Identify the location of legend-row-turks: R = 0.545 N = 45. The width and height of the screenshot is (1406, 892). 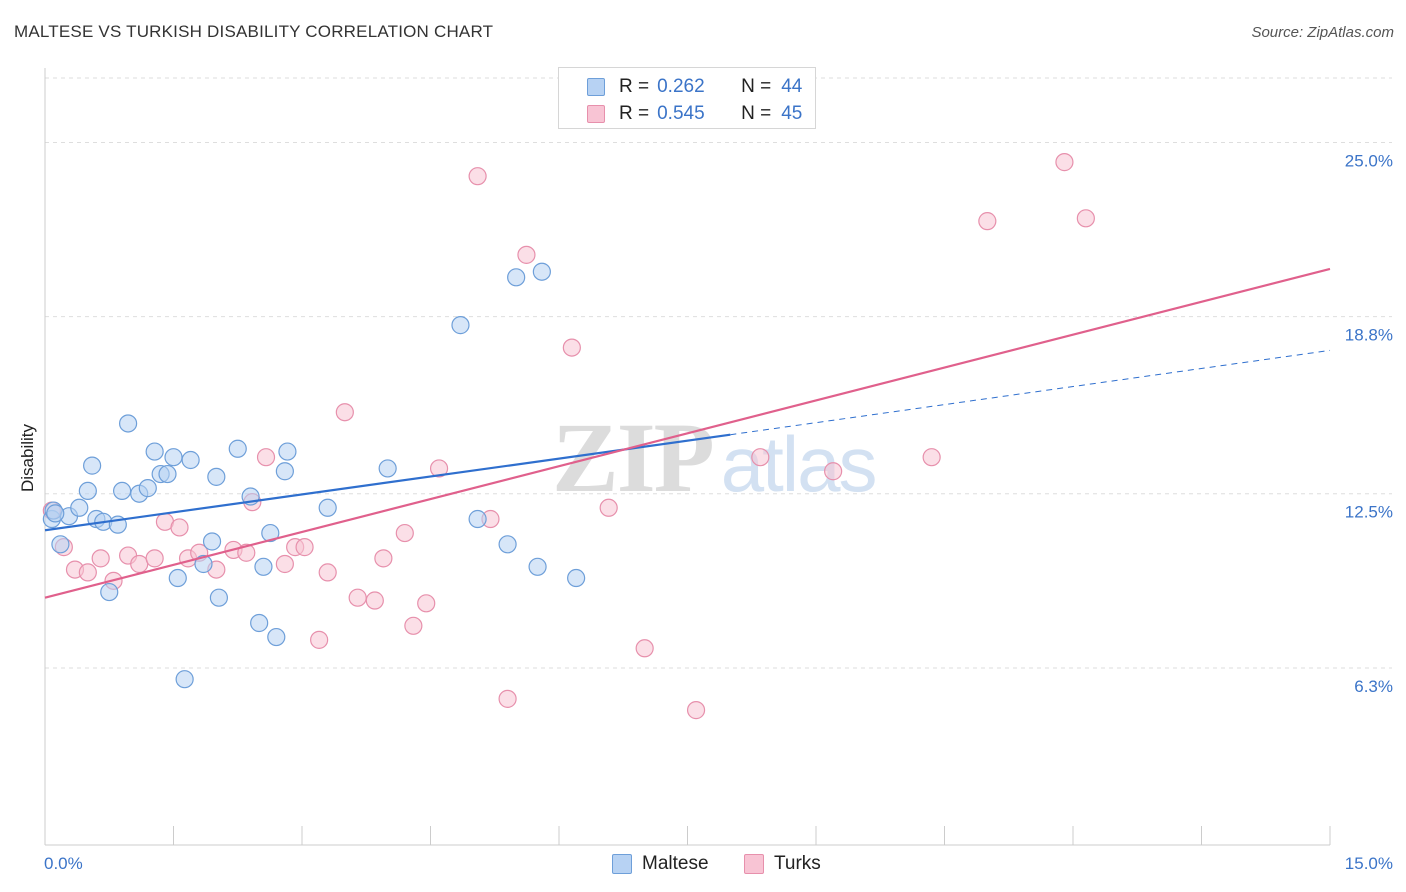
(710, 114).